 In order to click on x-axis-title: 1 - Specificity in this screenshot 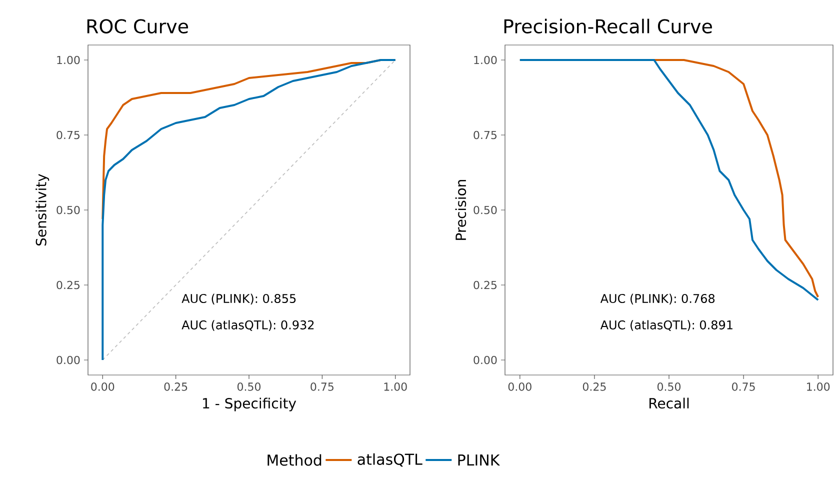, I will do `click(249, 405)`.